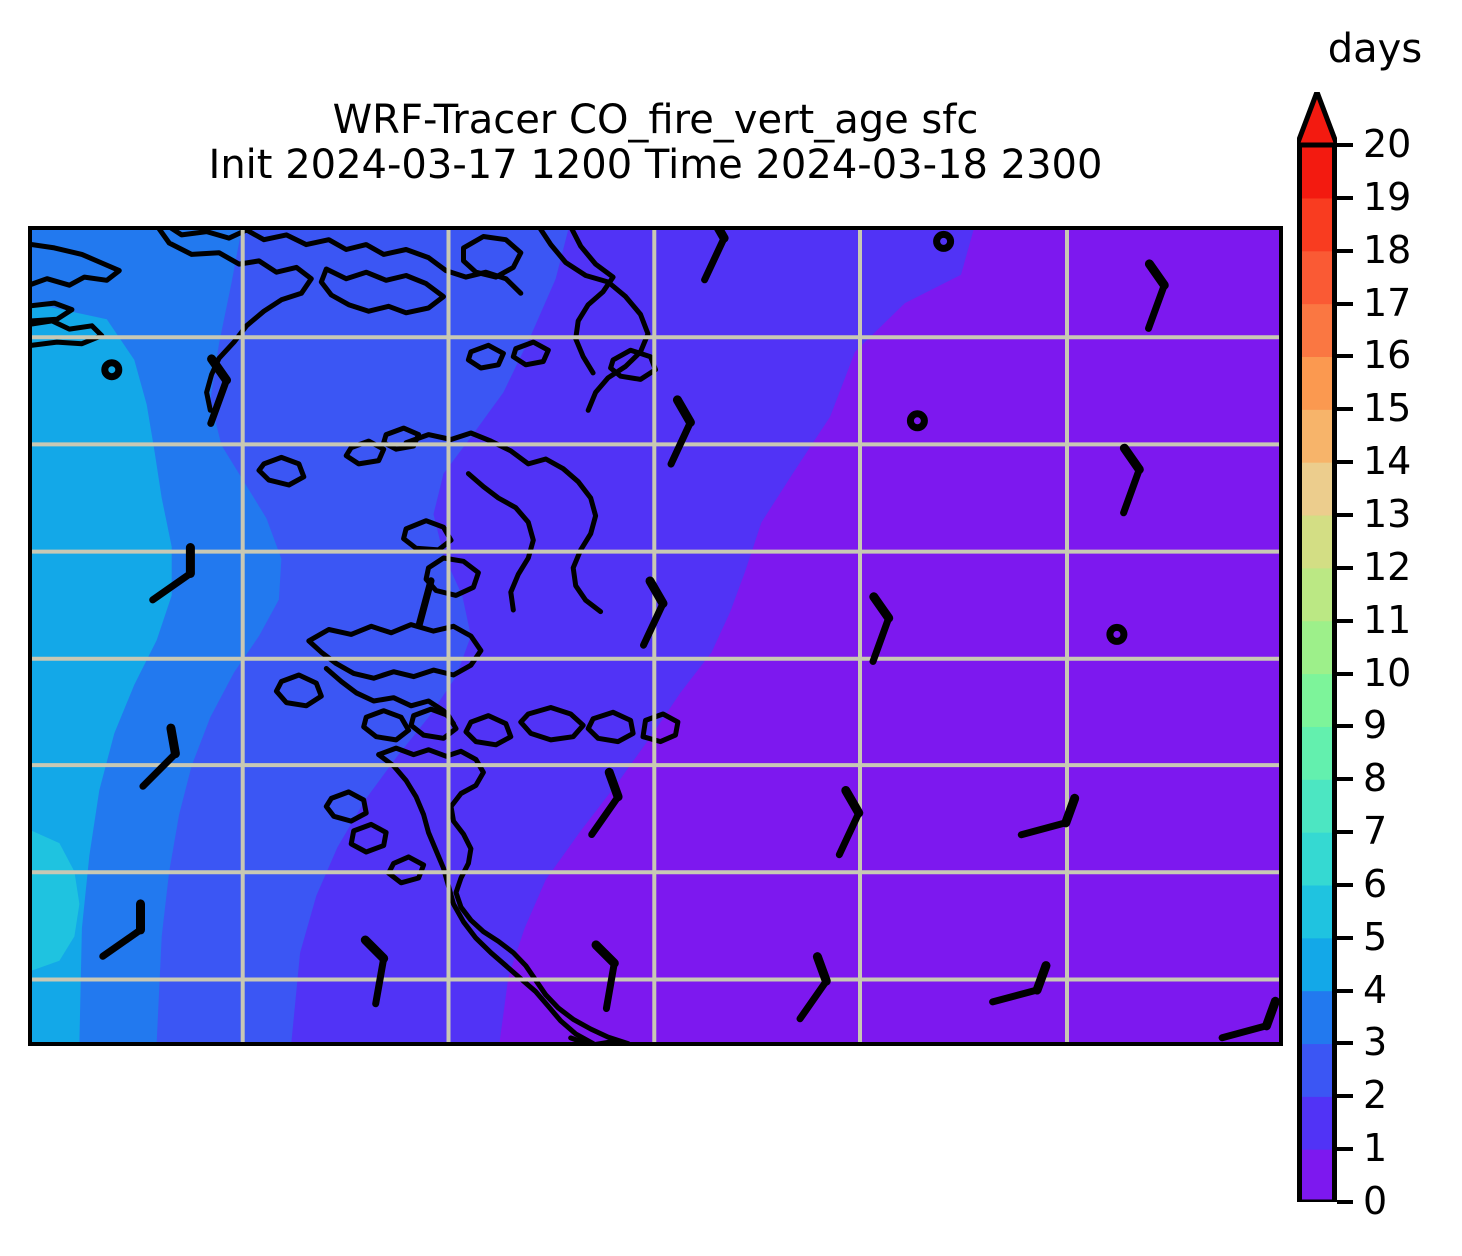  I want to click on colorbar-tick-label: 13, so click(1387, 513).